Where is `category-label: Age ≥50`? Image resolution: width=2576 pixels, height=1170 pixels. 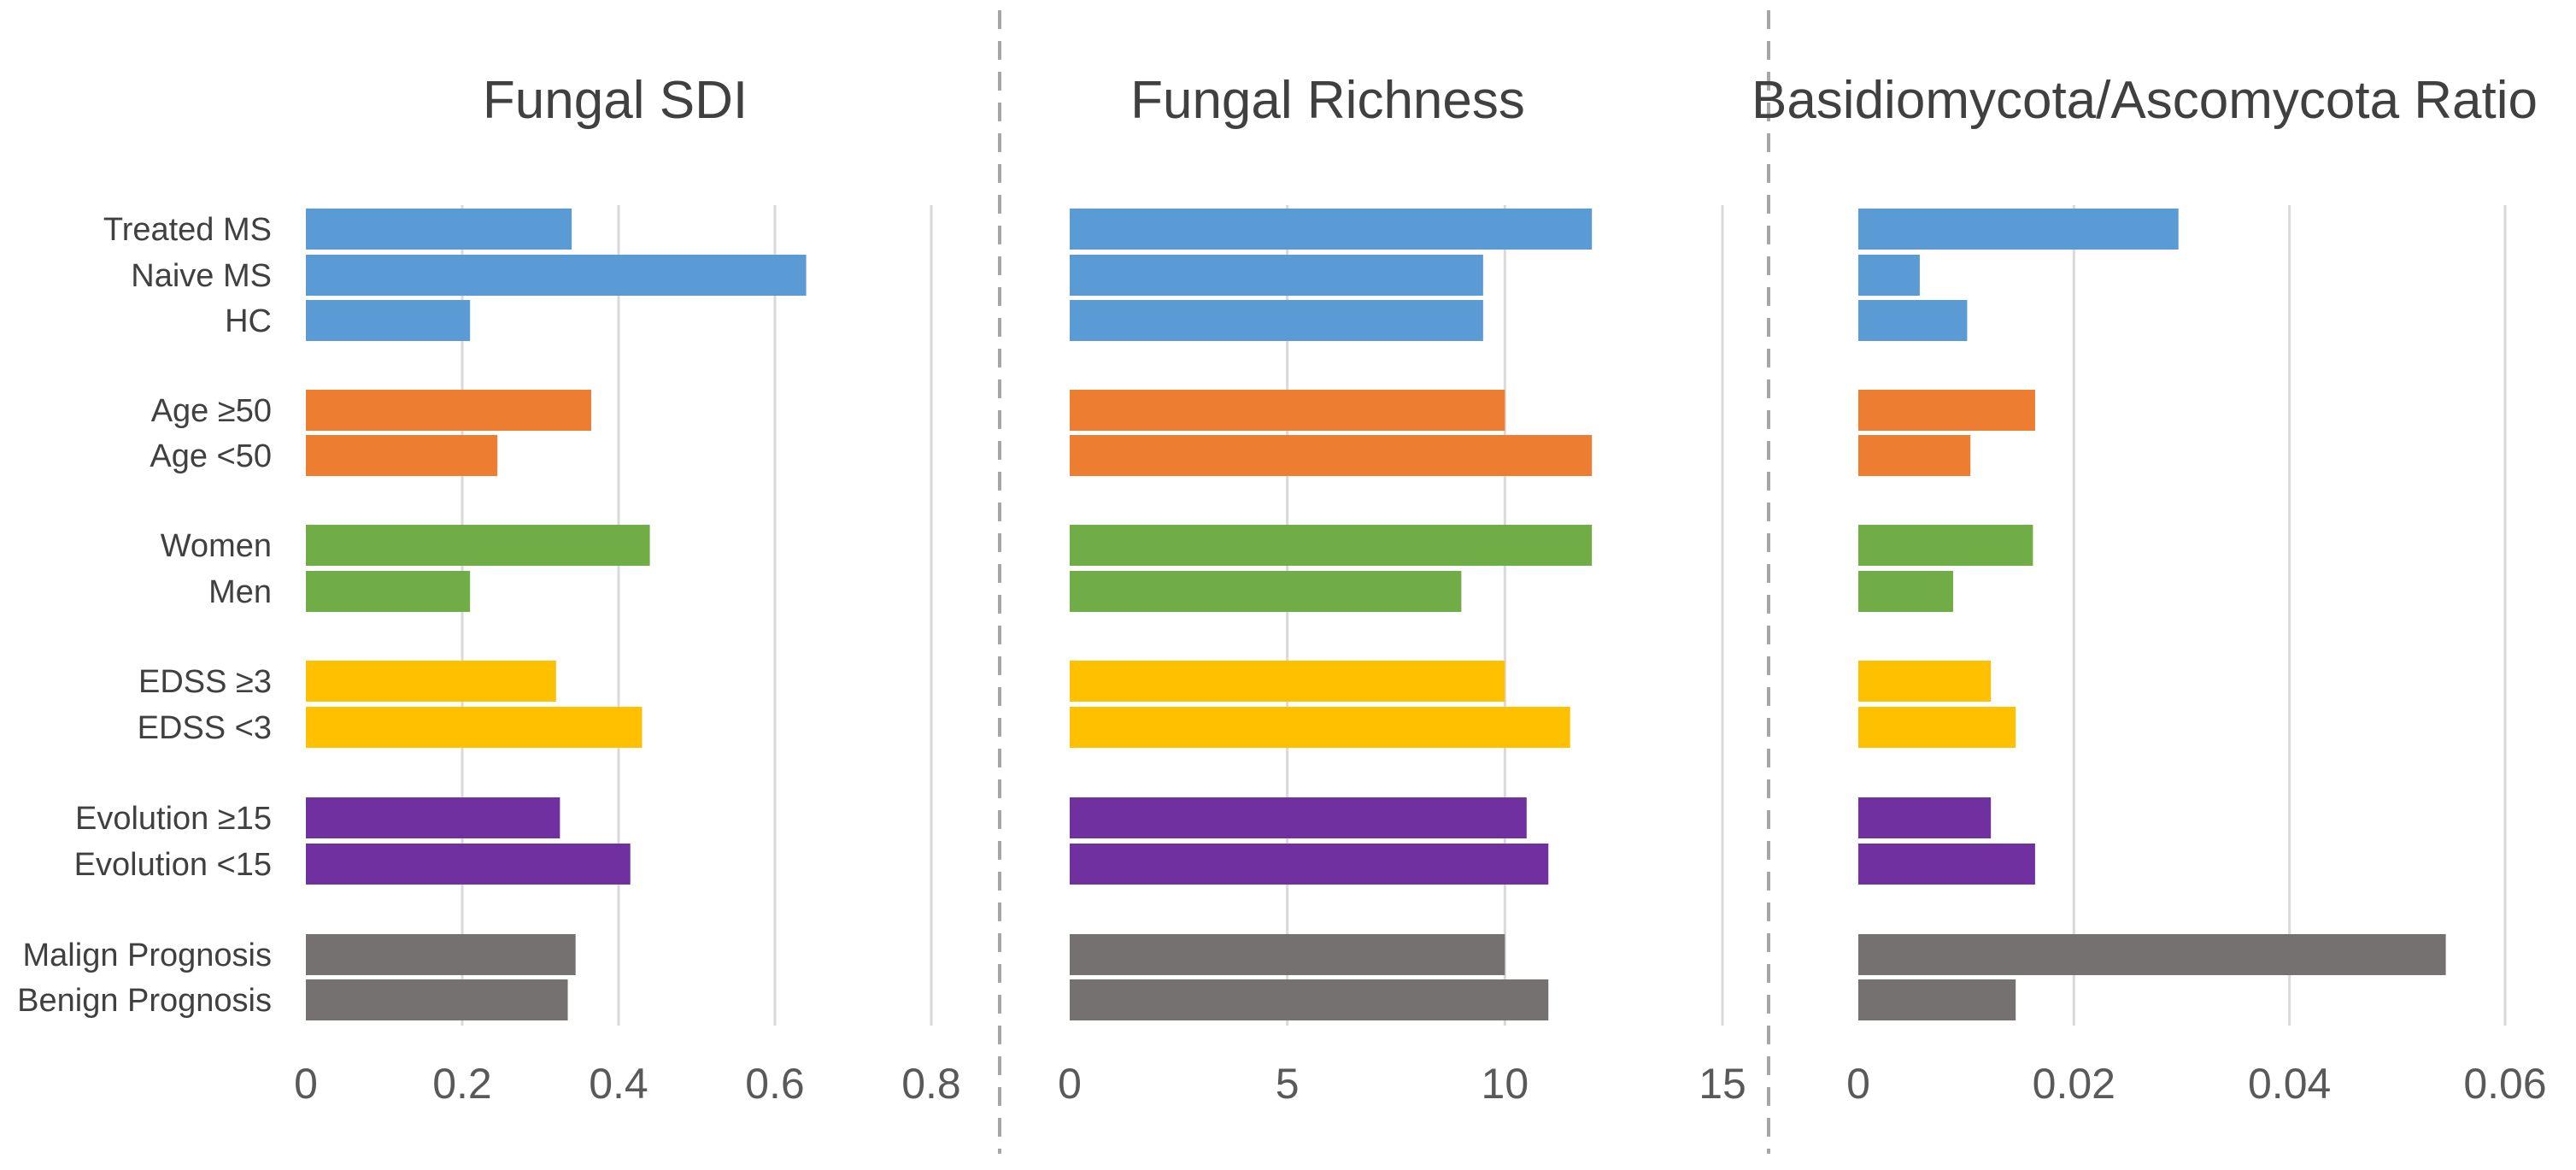
category-label: Age ≥50 is located at coordinates (211, 411).